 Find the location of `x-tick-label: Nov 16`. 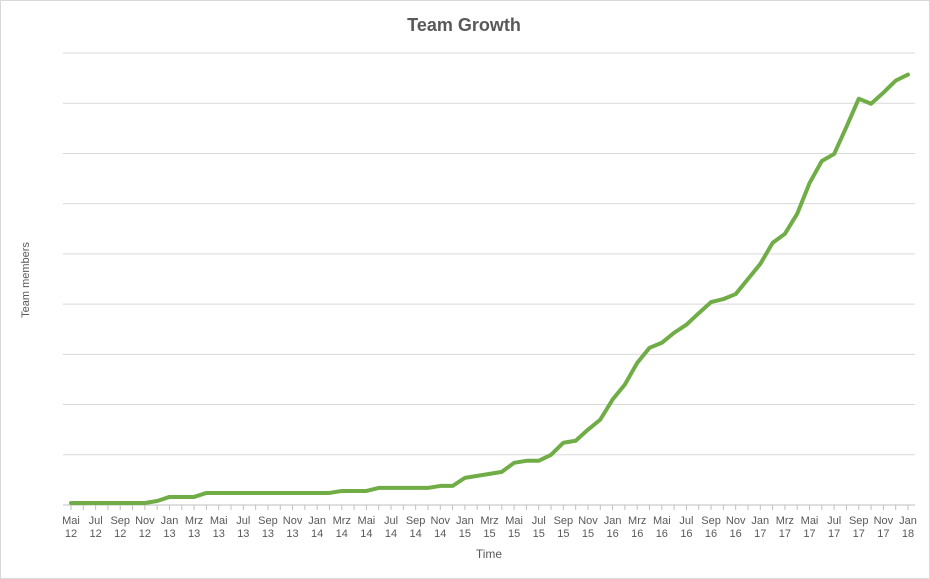

x-tick-label: Nov 16 is located at coordinates (736, 527).